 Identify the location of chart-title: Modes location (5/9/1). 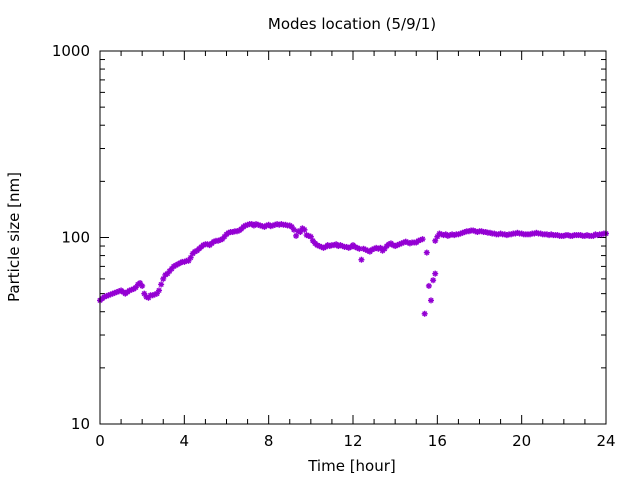
(352, 24).